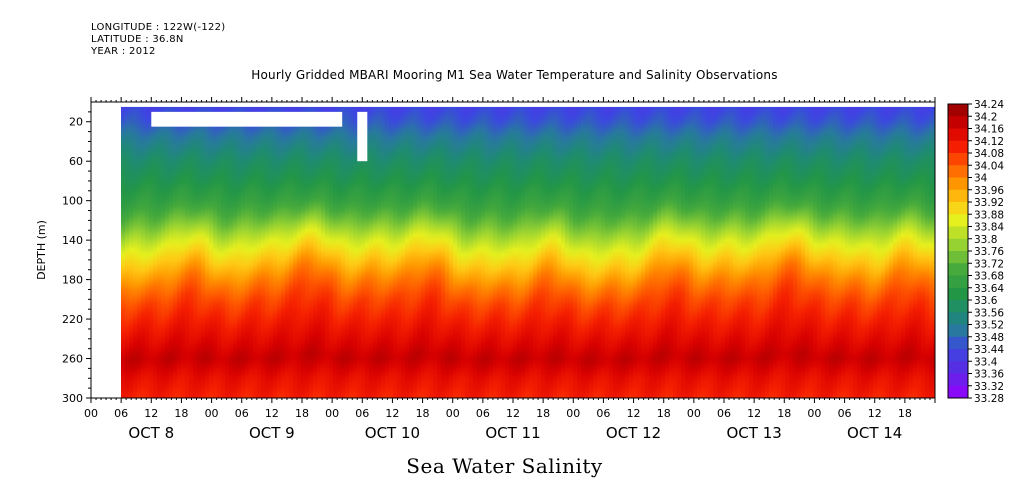 The height and width of the screenshot is (504, 1009). Describe the element at coordinates (272, 433) in the screenshot. I see `x-day-label: OCT 9` at that location.